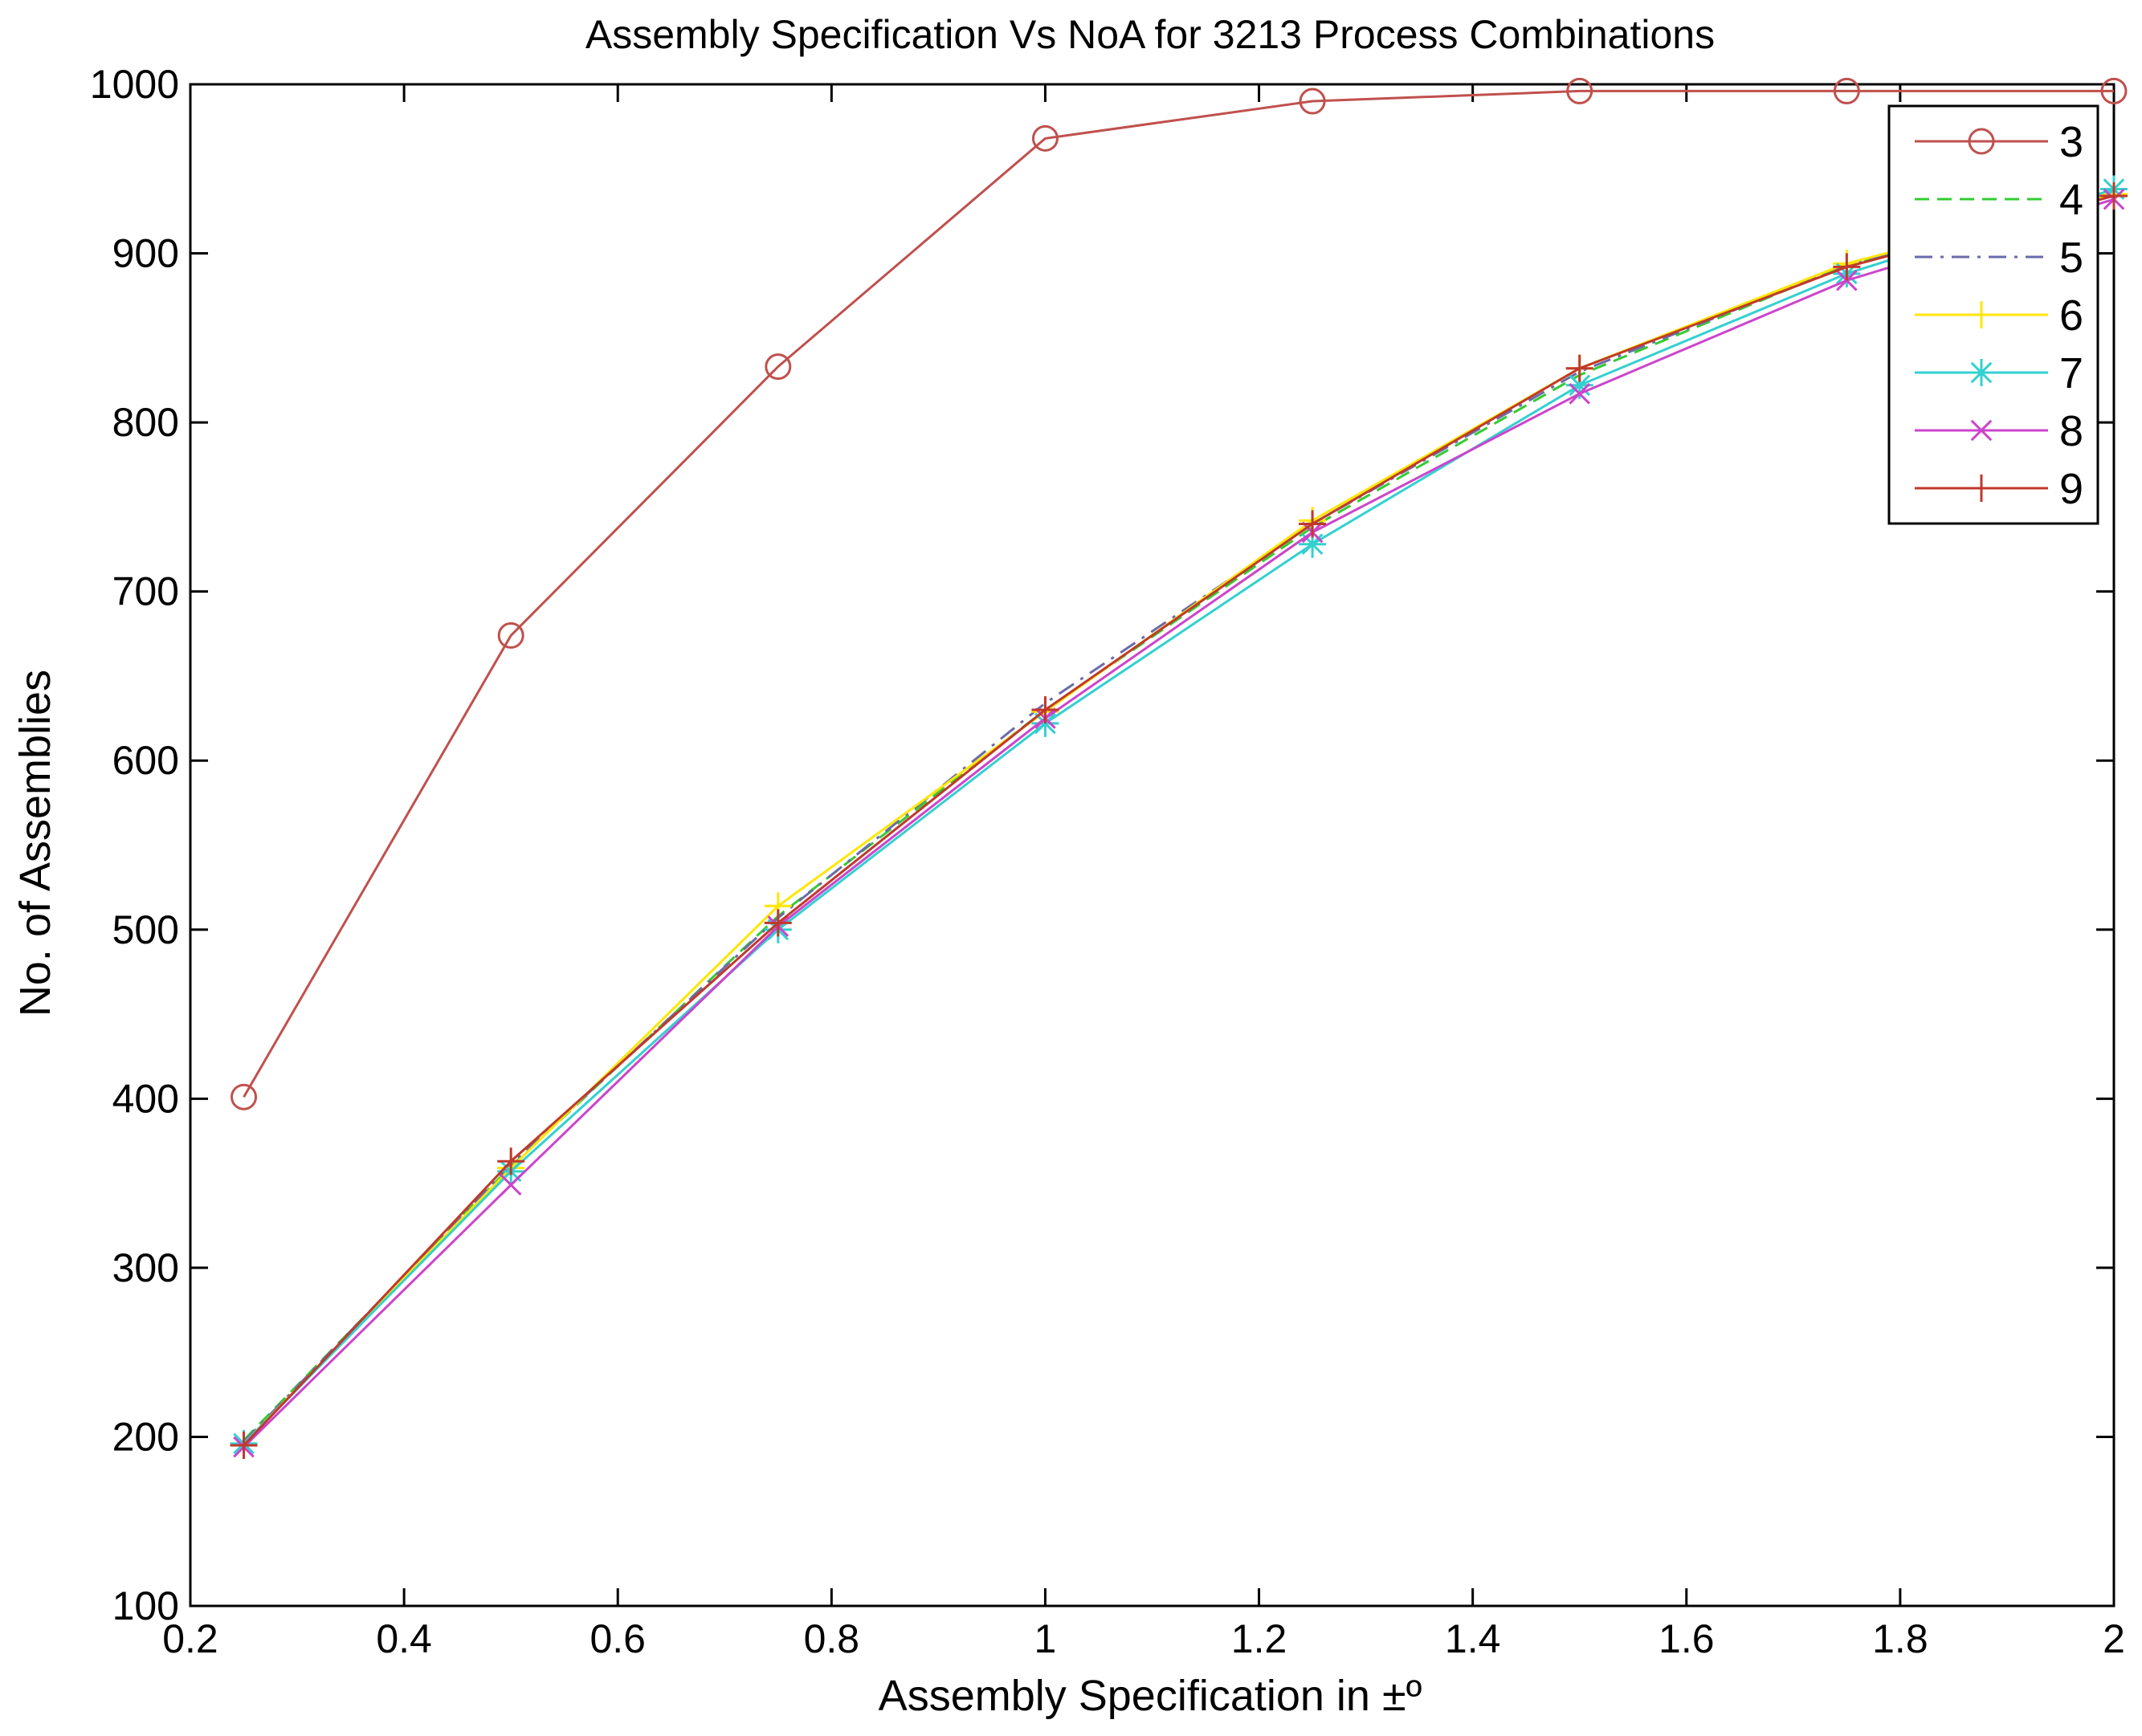  Describe the element at coordinates (2071, 258) in the screenshot. I see `legend-label: 5` at that location.